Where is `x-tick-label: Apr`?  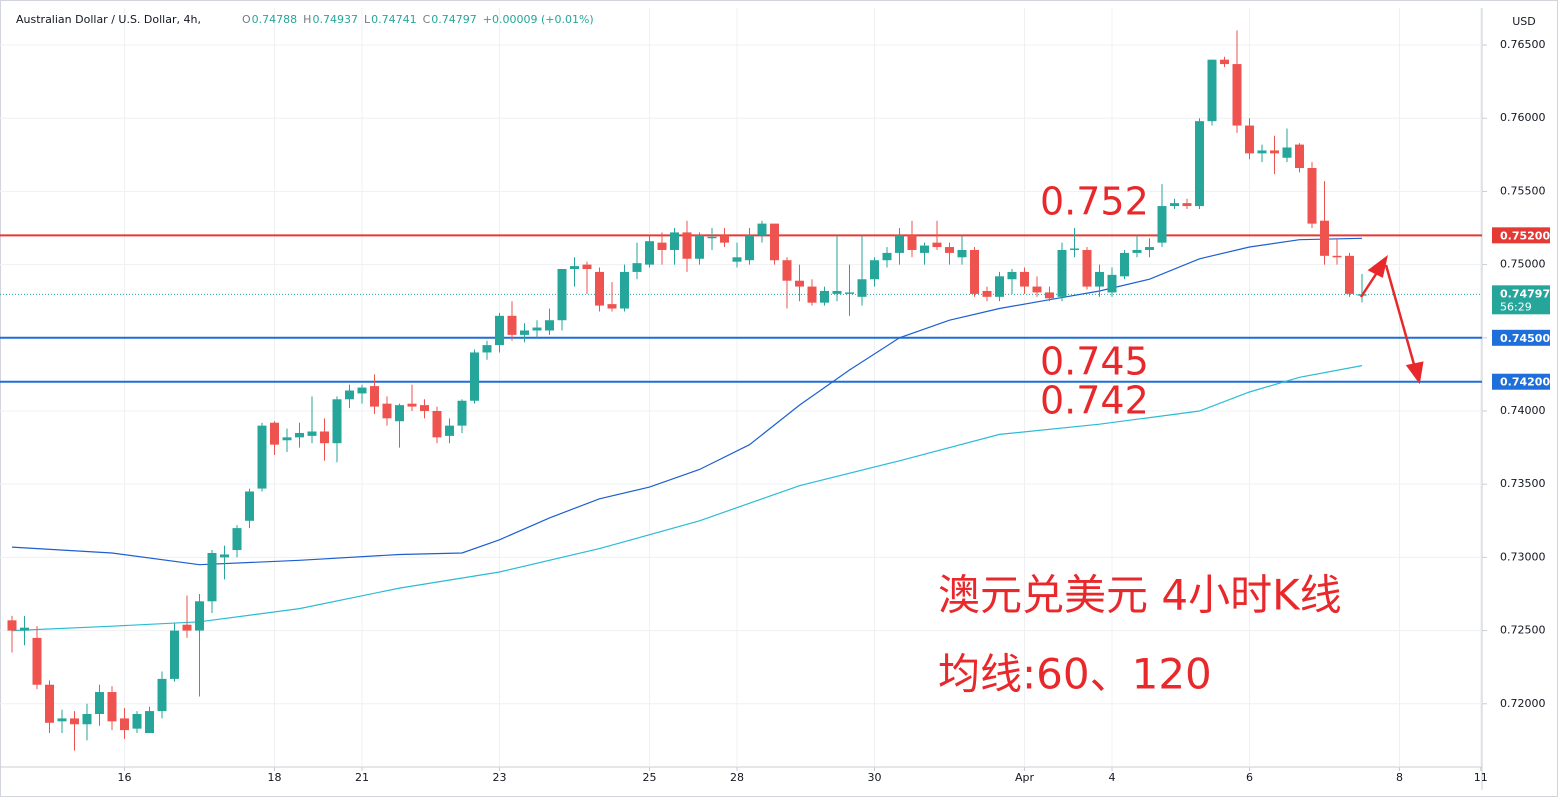
x-tick-label: Apr is located at coordinates (1025, 777).